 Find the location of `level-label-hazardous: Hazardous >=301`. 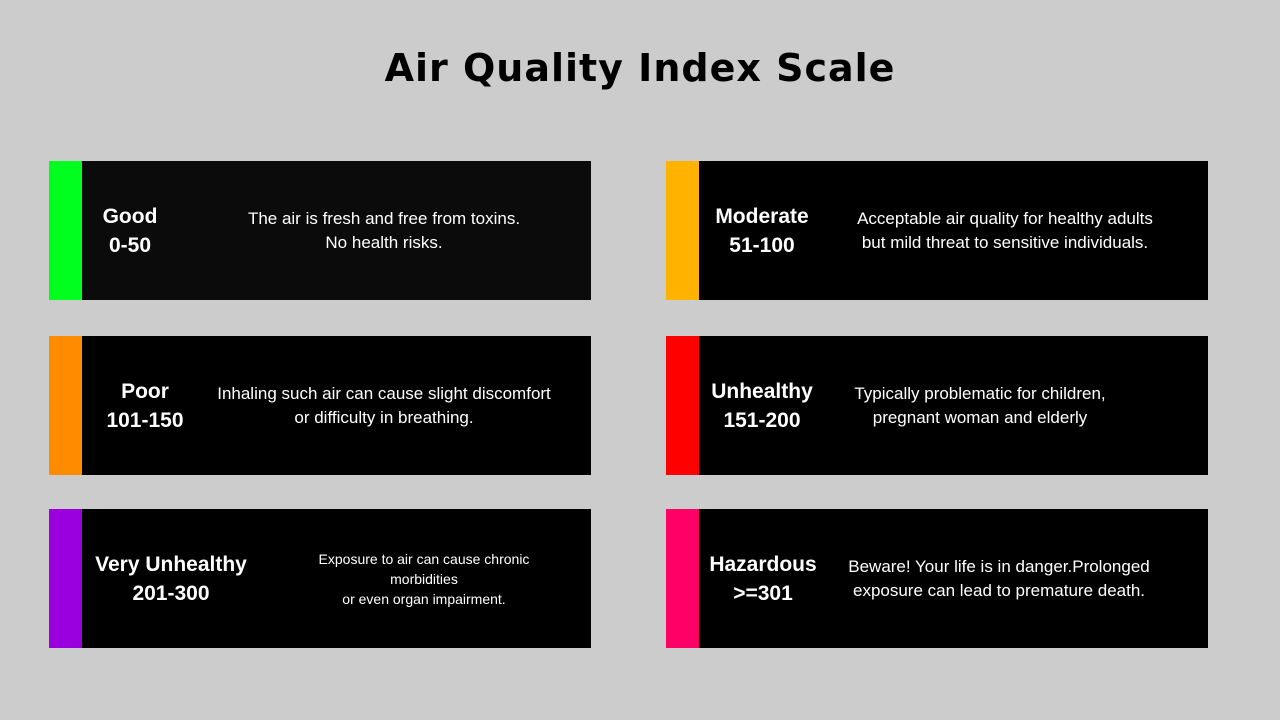

level-label-hazardous: Hazardous >=301 is located at coordinates (763, 579).